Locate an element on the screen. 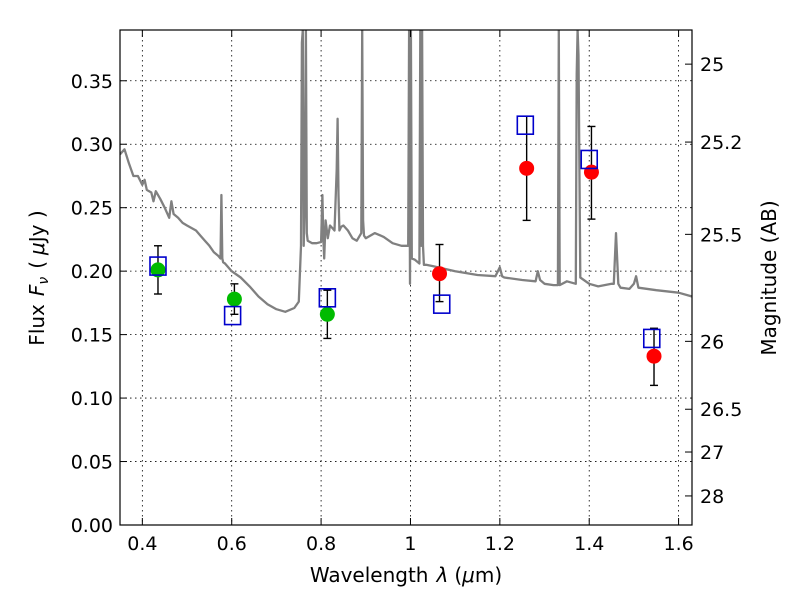  y-axis-unit-open: ( is located at coordinates (37, 265).